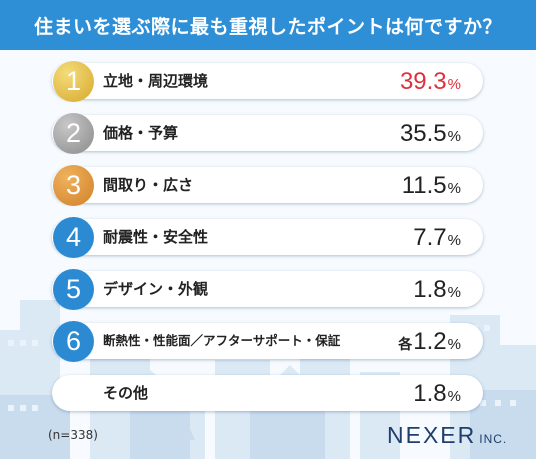  Describe the element at coordinates (493, 439) in the screenshot. I see `logo-sub: INC.` at that location.